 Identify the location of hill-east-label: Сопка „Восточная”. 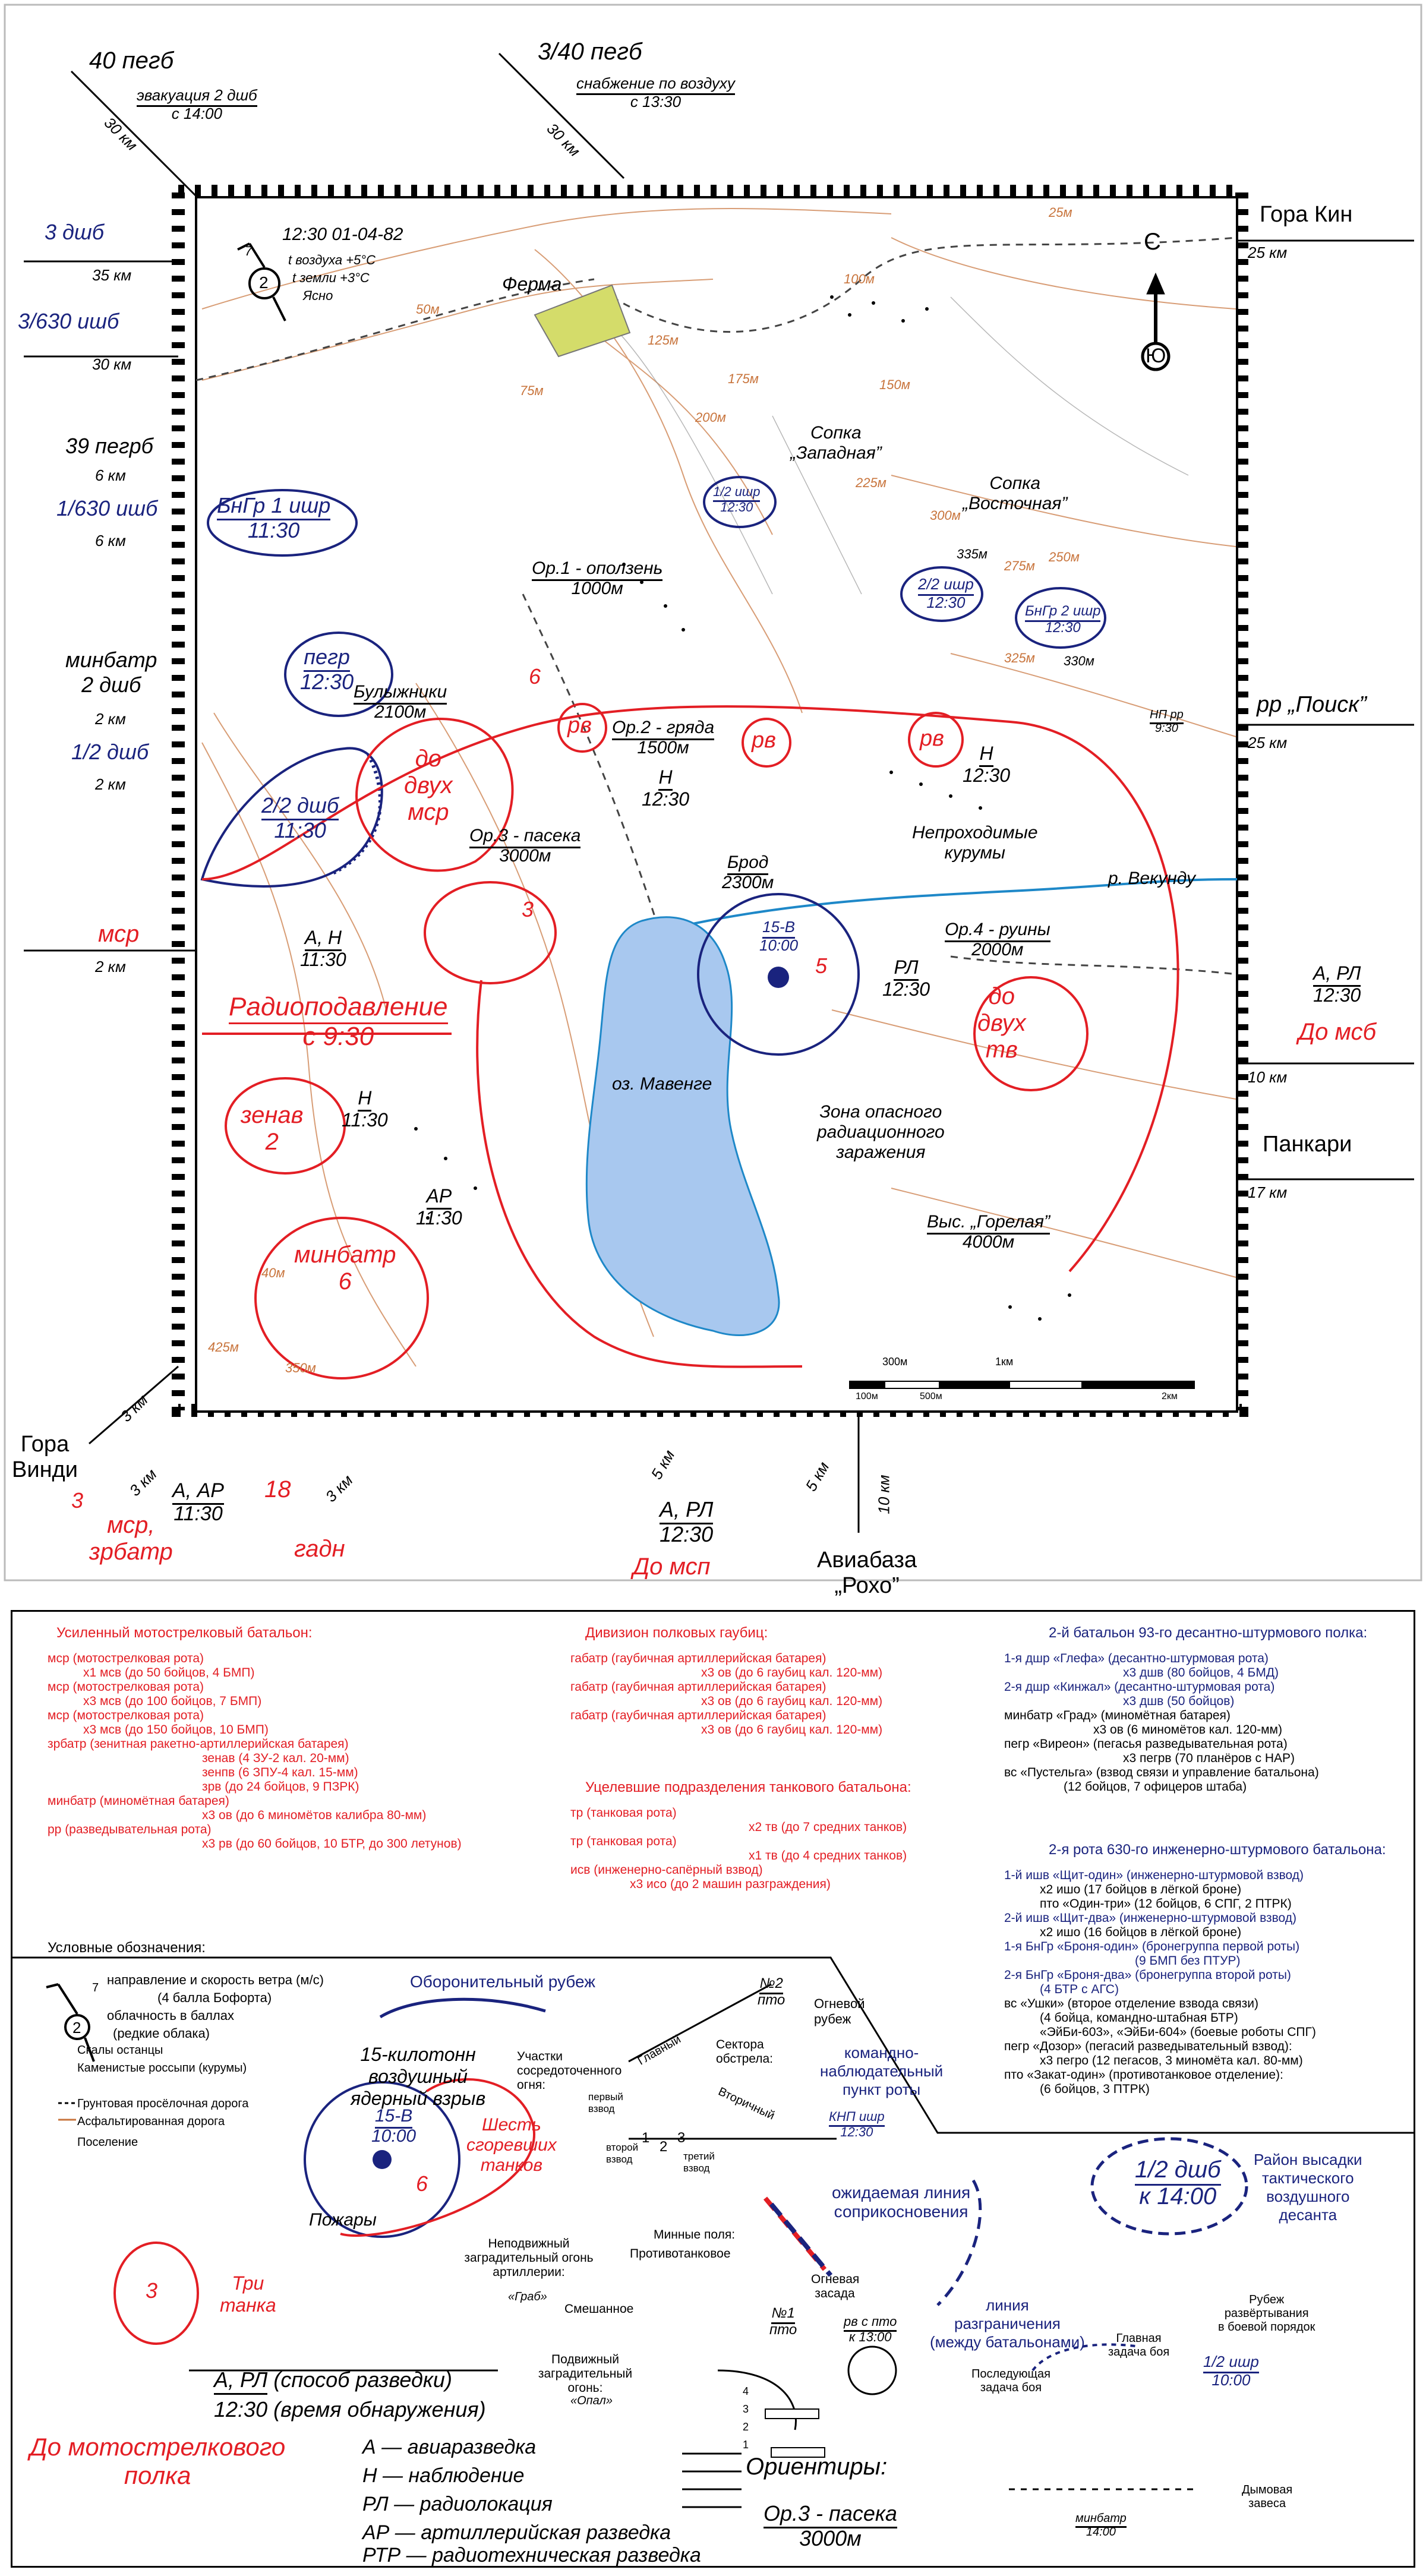
(1015, 493).